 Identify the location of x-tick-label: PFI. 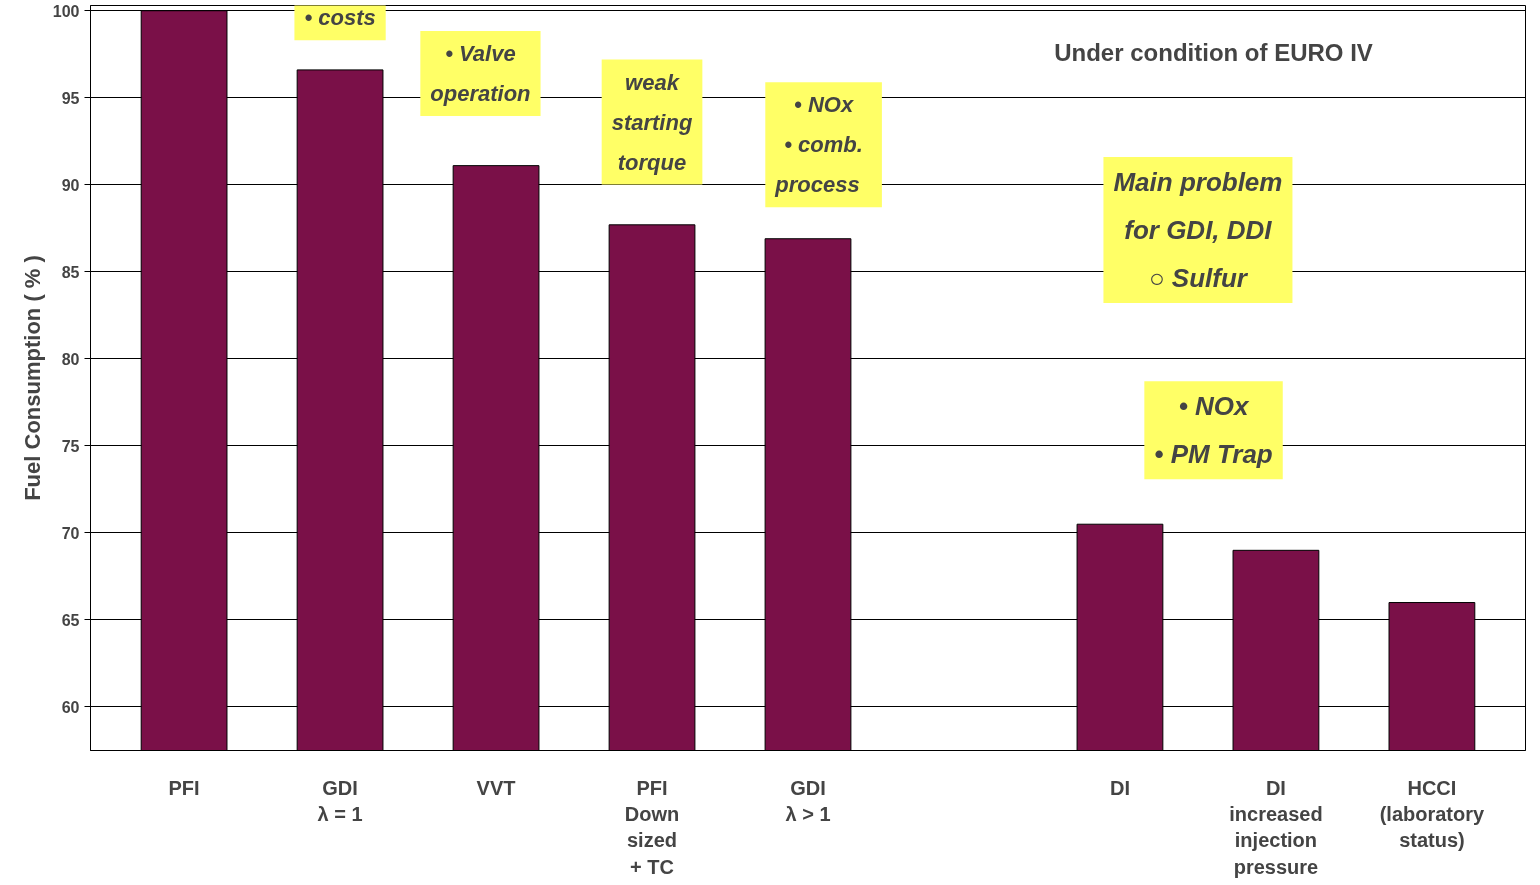
(184, 787).